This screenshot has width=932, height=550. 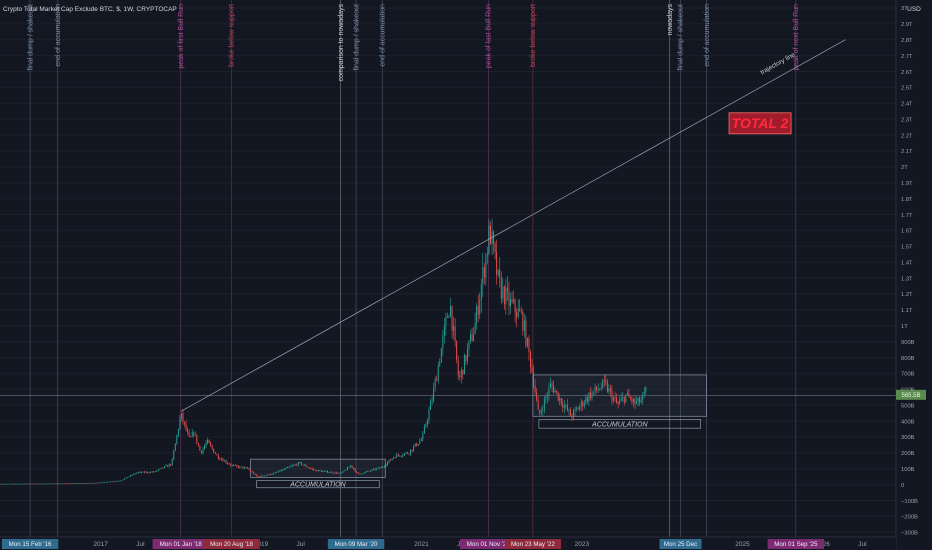 I want to click on accumulation-label: ACCUMULATION, so click(x=317, y=485).